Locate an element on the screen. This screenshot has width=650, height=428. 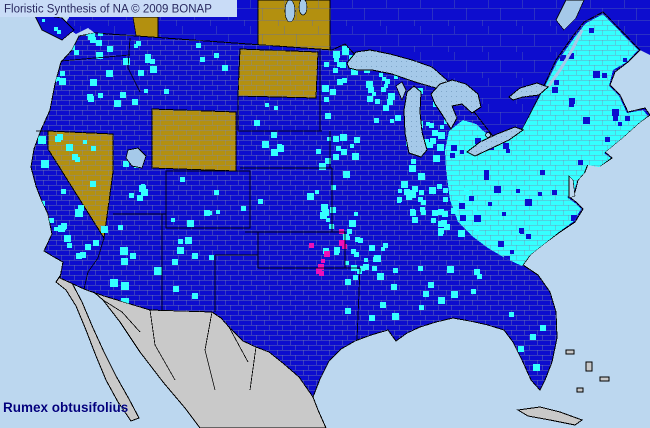
st-lawrence-estuary is located at coordinates (570, 15).